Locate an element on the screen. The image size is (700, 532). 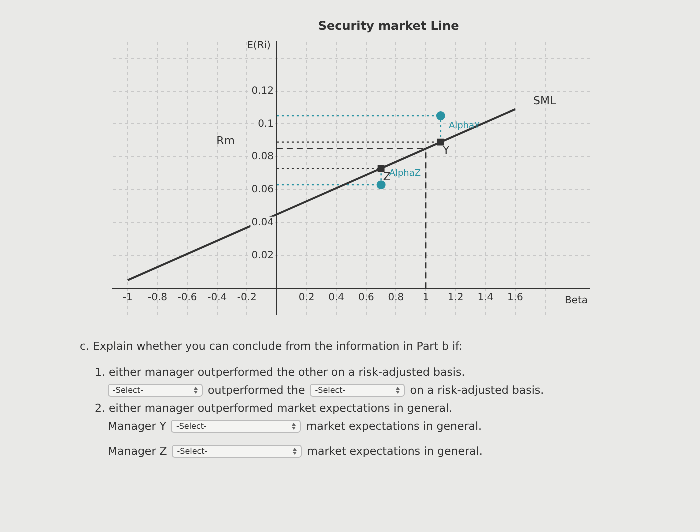
y-tick-label: 0.12 is located at coordinates (263, 91).